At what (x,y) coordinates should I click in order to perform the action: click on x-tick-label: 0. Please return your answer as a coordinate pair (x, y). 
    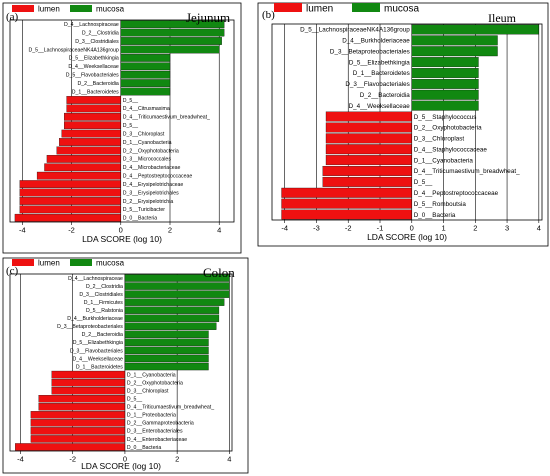
    Looking at the image, I should click on (412, 228).